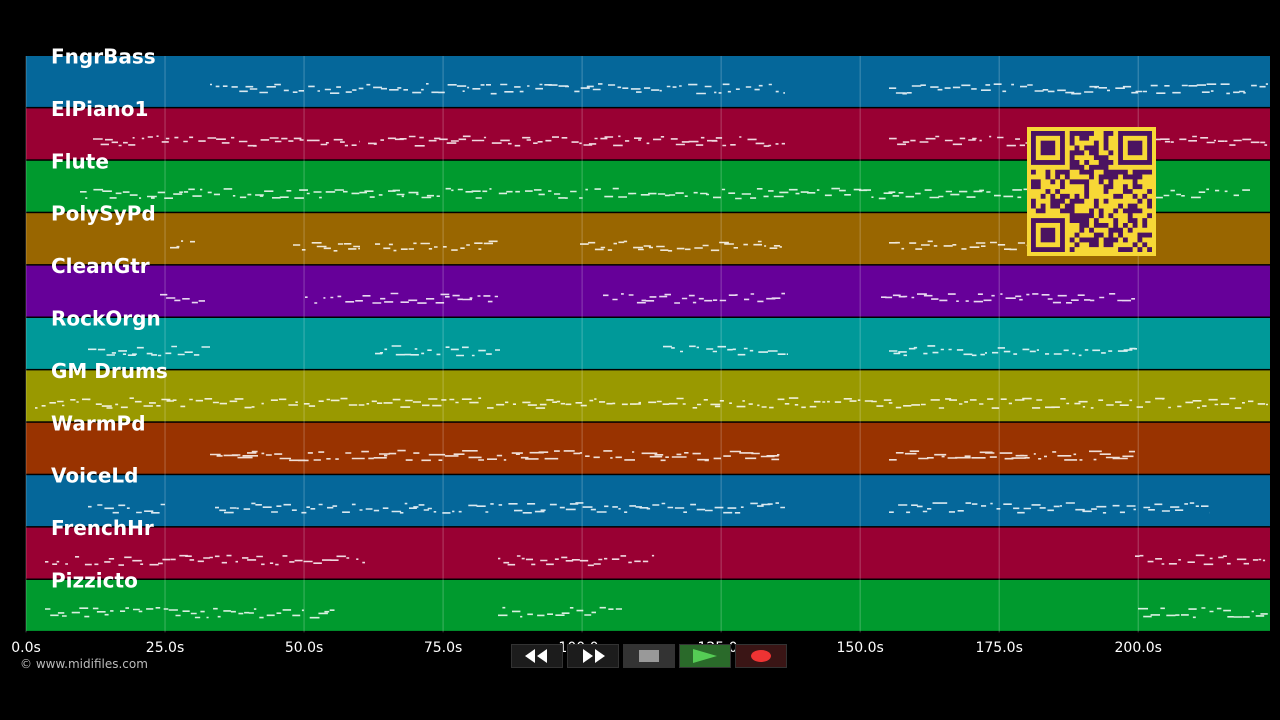 This screenshot has height=720, width=1280. I want to click on time-label: 50.0s, so click(304, 648).